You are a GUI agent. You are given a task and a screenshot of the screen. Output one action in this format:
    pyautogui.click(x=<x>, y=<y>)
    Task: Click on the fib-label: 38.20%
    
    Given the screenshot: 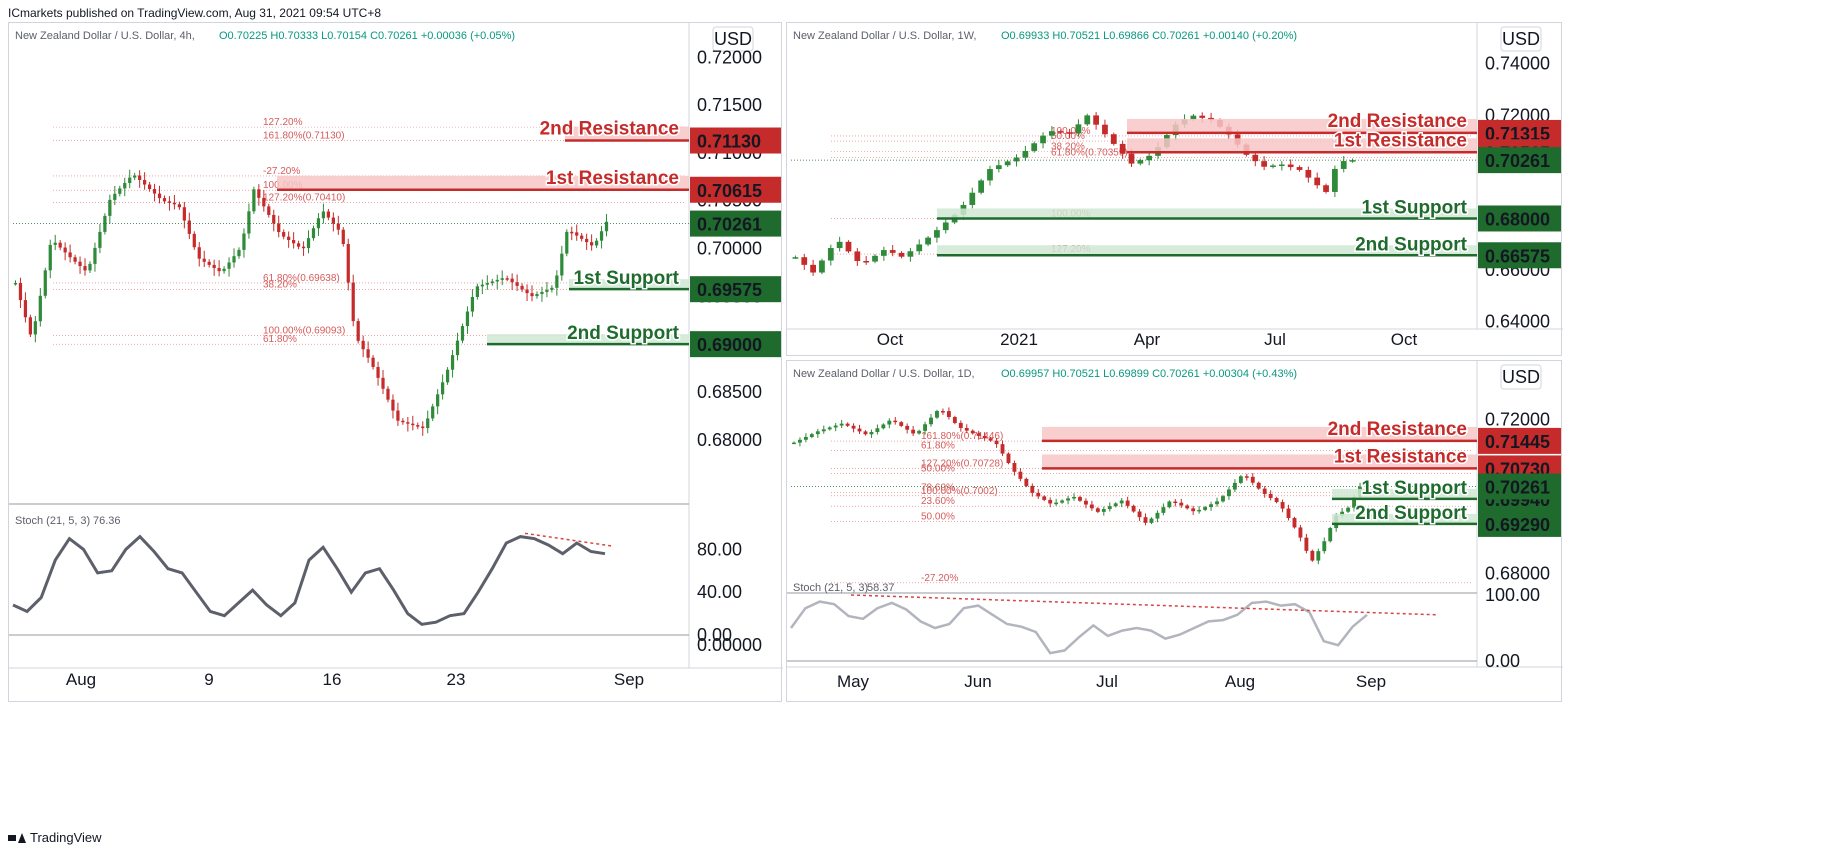 What is the action you would take?
    pyautogui.click(x=1068, y=146)
    